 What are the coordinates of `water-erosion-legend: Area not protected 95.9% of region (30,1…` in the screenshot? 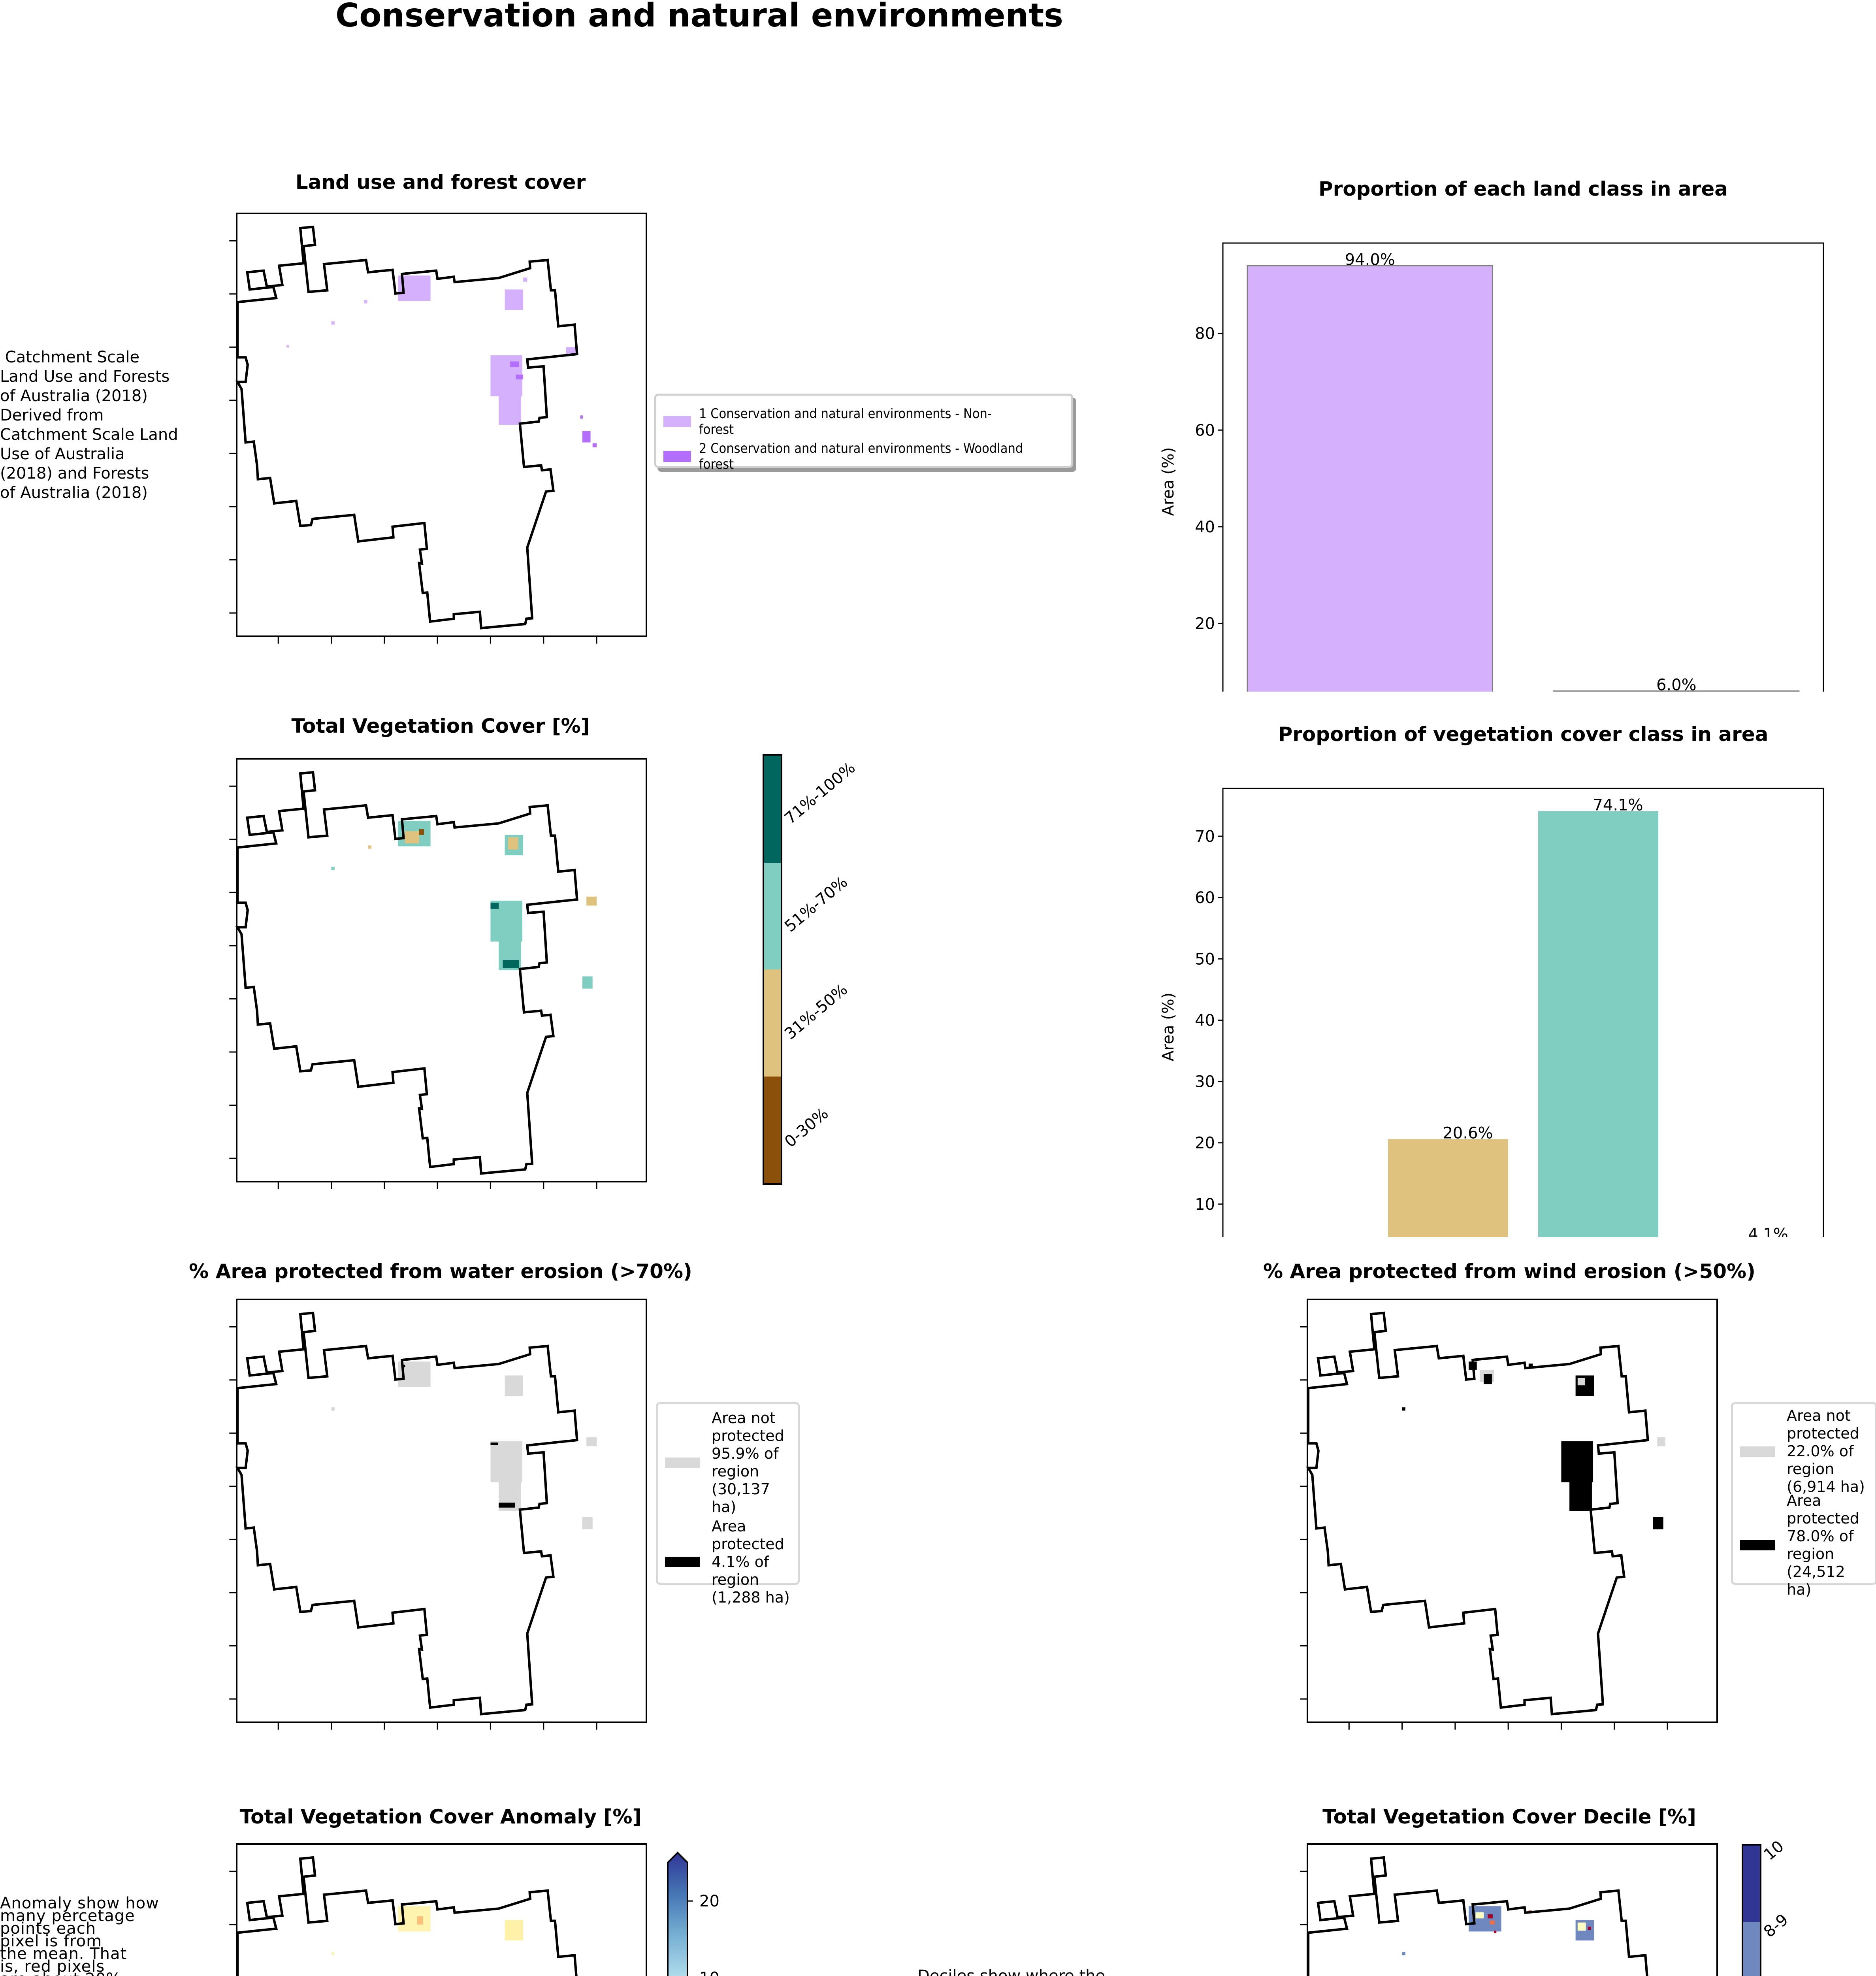 It's located at (728, 1504).